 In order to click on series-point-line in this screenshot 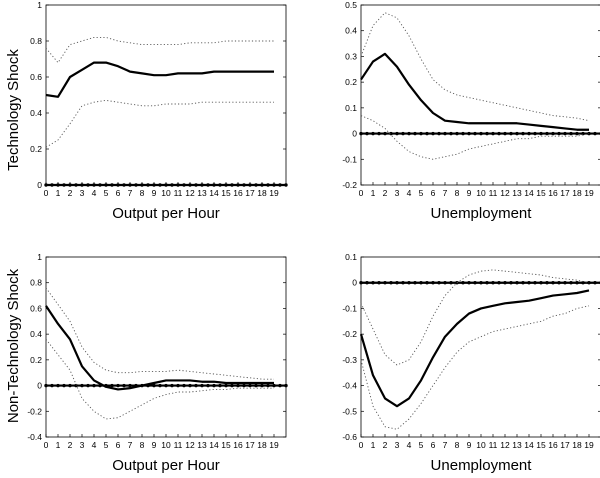, I will do `click(159, 79)`.